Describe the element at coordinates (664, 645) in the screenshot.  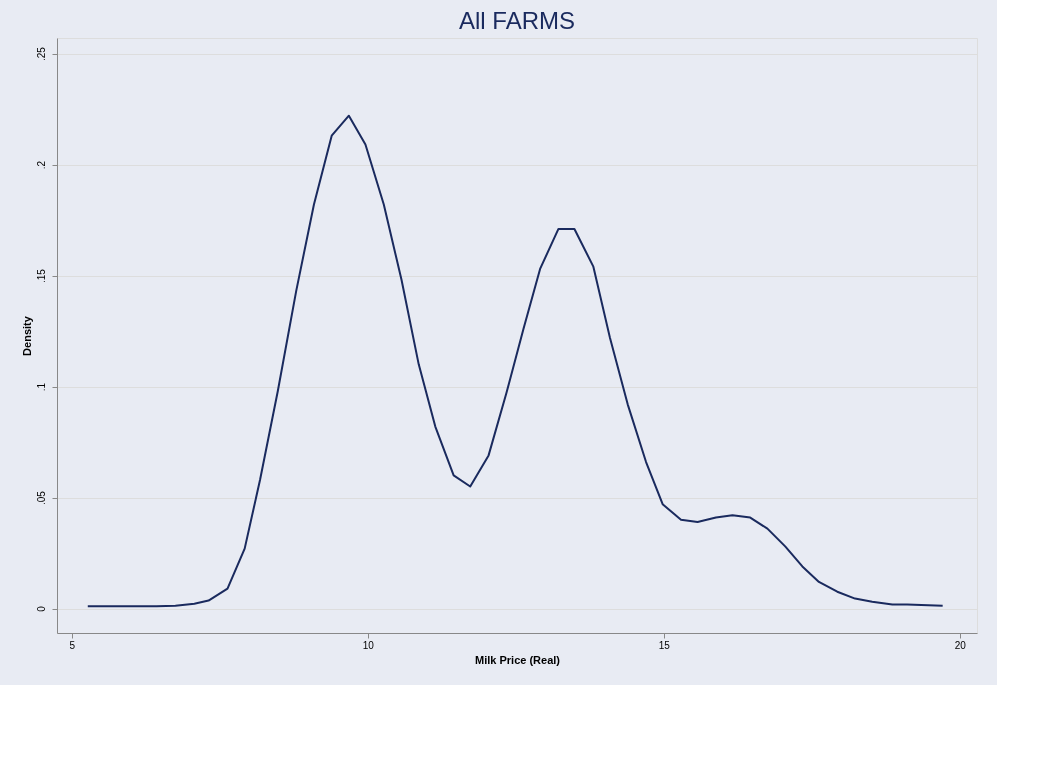
I see `x-tick-label: 15` at that location.